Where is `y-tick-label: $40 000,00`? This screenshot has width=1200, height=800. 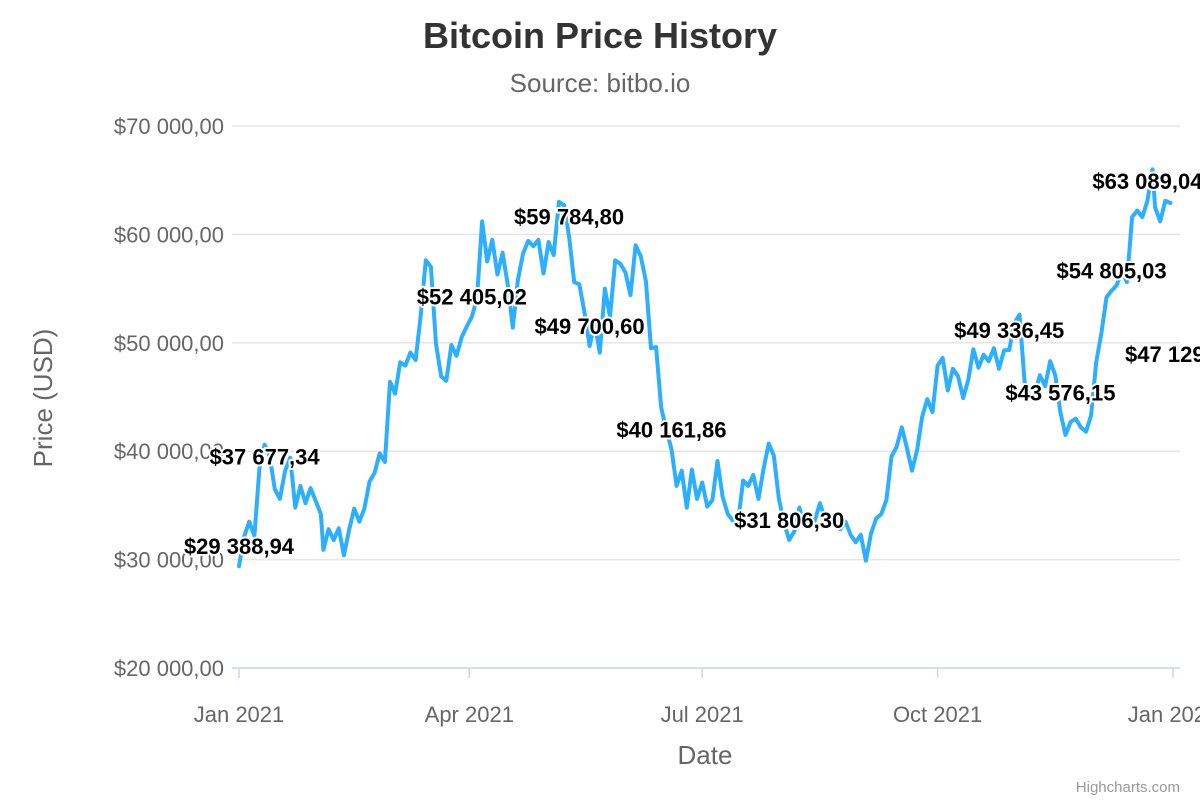
y-tick-label: $40 000,00 is located at coordinates (169, 451).